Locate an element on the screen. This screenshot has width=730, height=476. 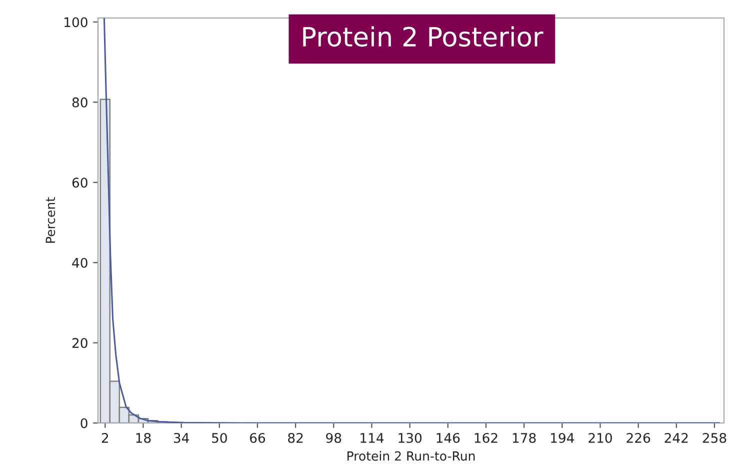
x-tick-label: 2 is located at coordinates (105, 437).